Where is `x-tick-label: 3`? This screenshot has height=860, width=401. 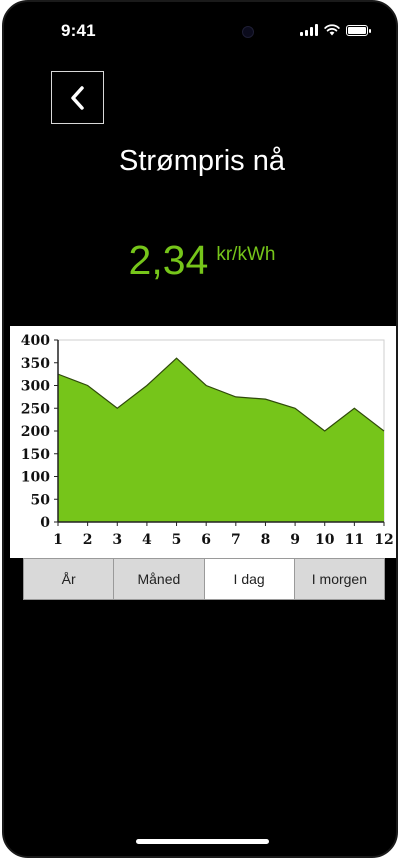 x-tick-label: 3 is located at coordinates (117, 540).